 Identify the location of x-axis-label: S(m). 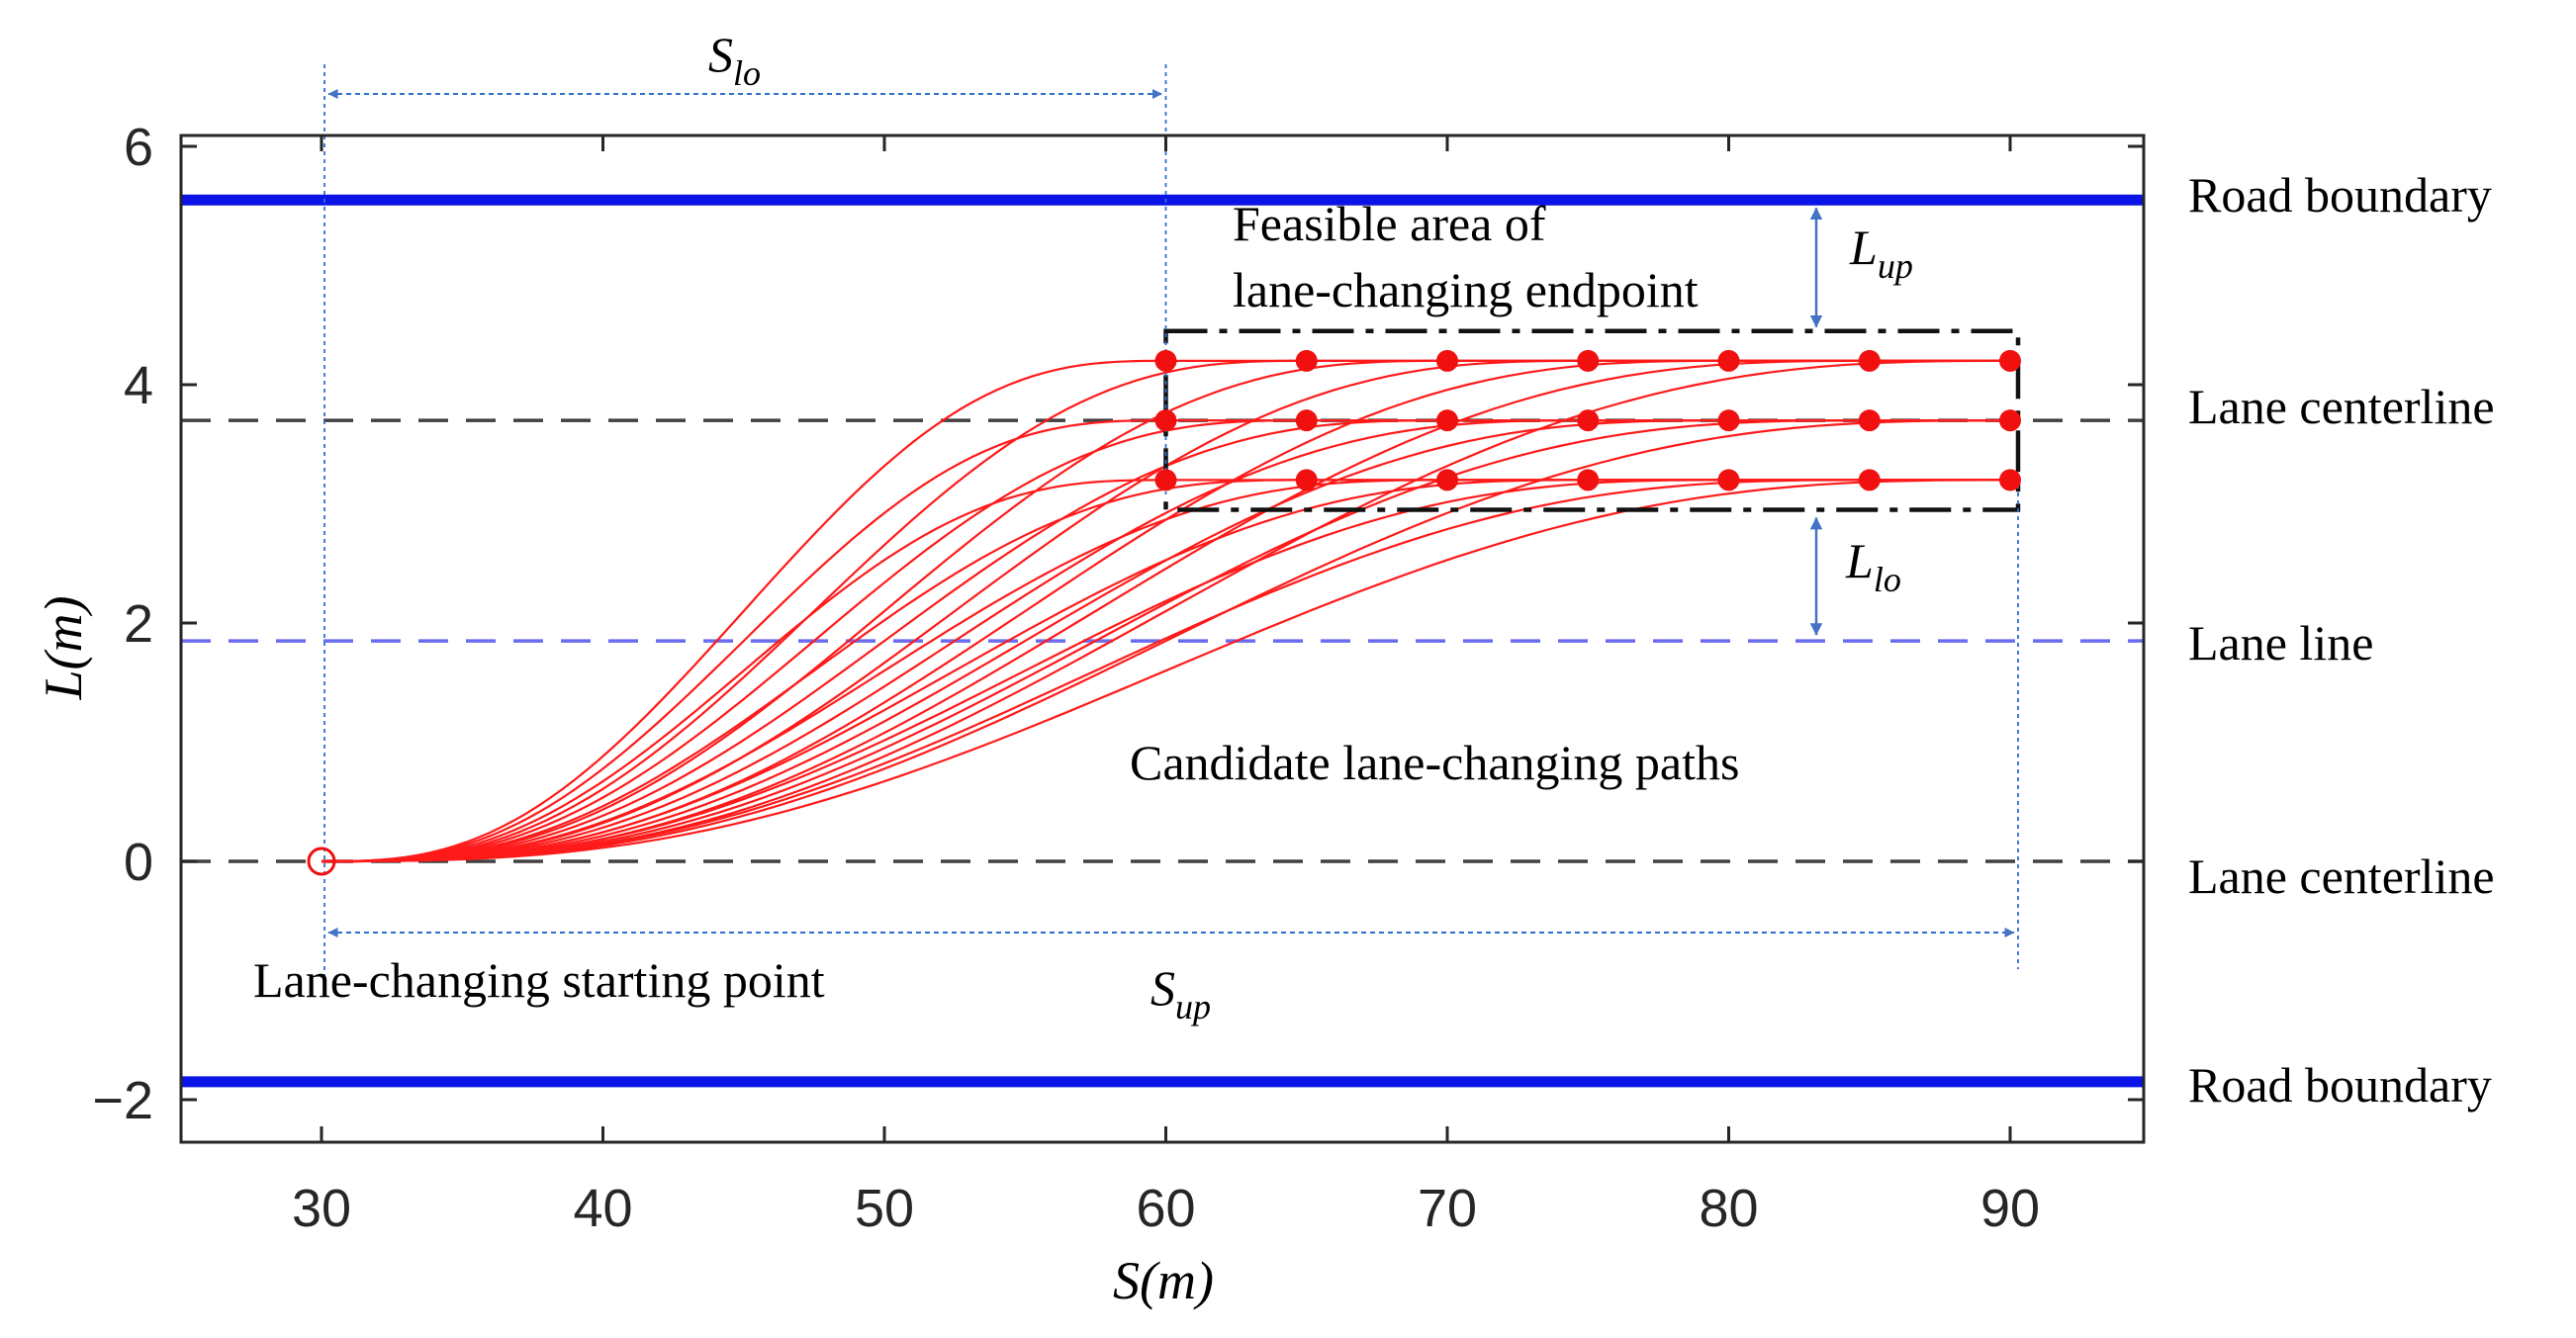
(1163, 1280).